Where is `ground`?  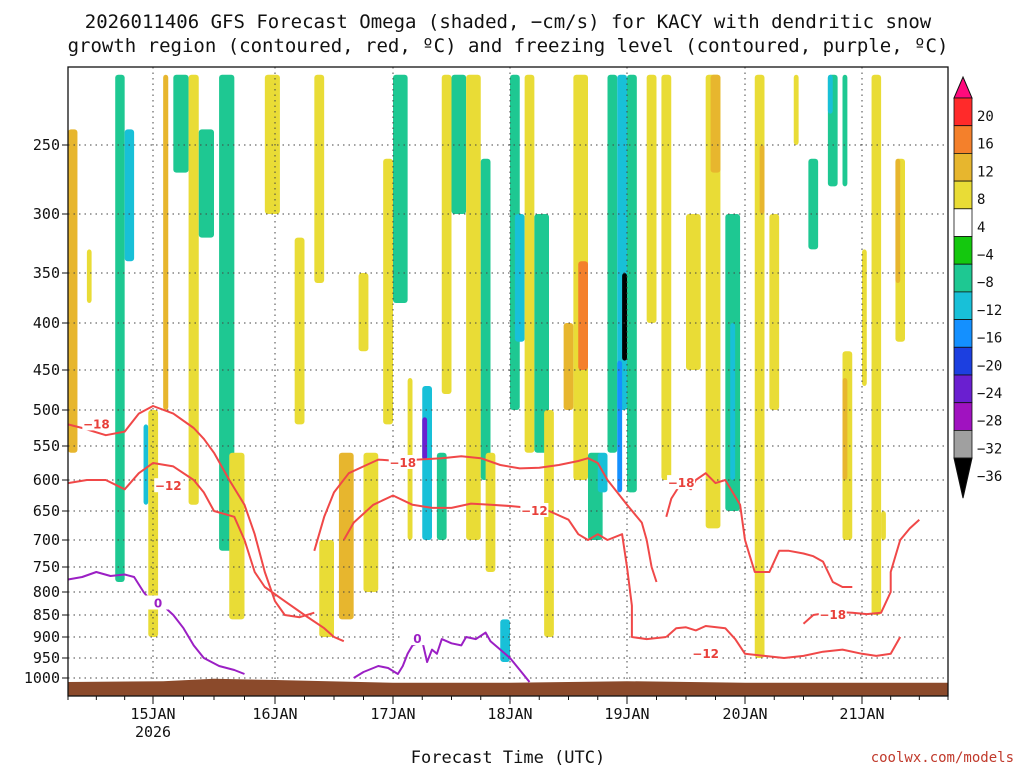 ground is located at coordinates (508, 687).